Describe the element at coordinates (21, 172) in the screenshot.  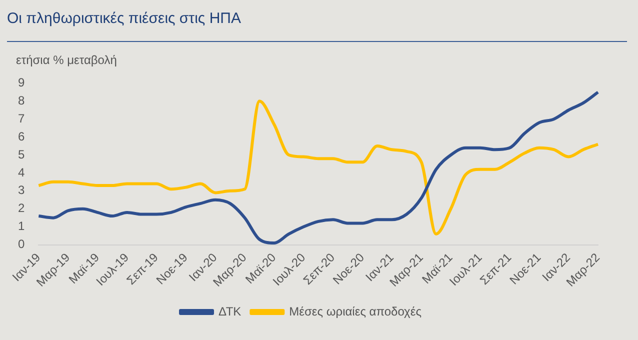
I see `y-tick-label: 4` at that location.